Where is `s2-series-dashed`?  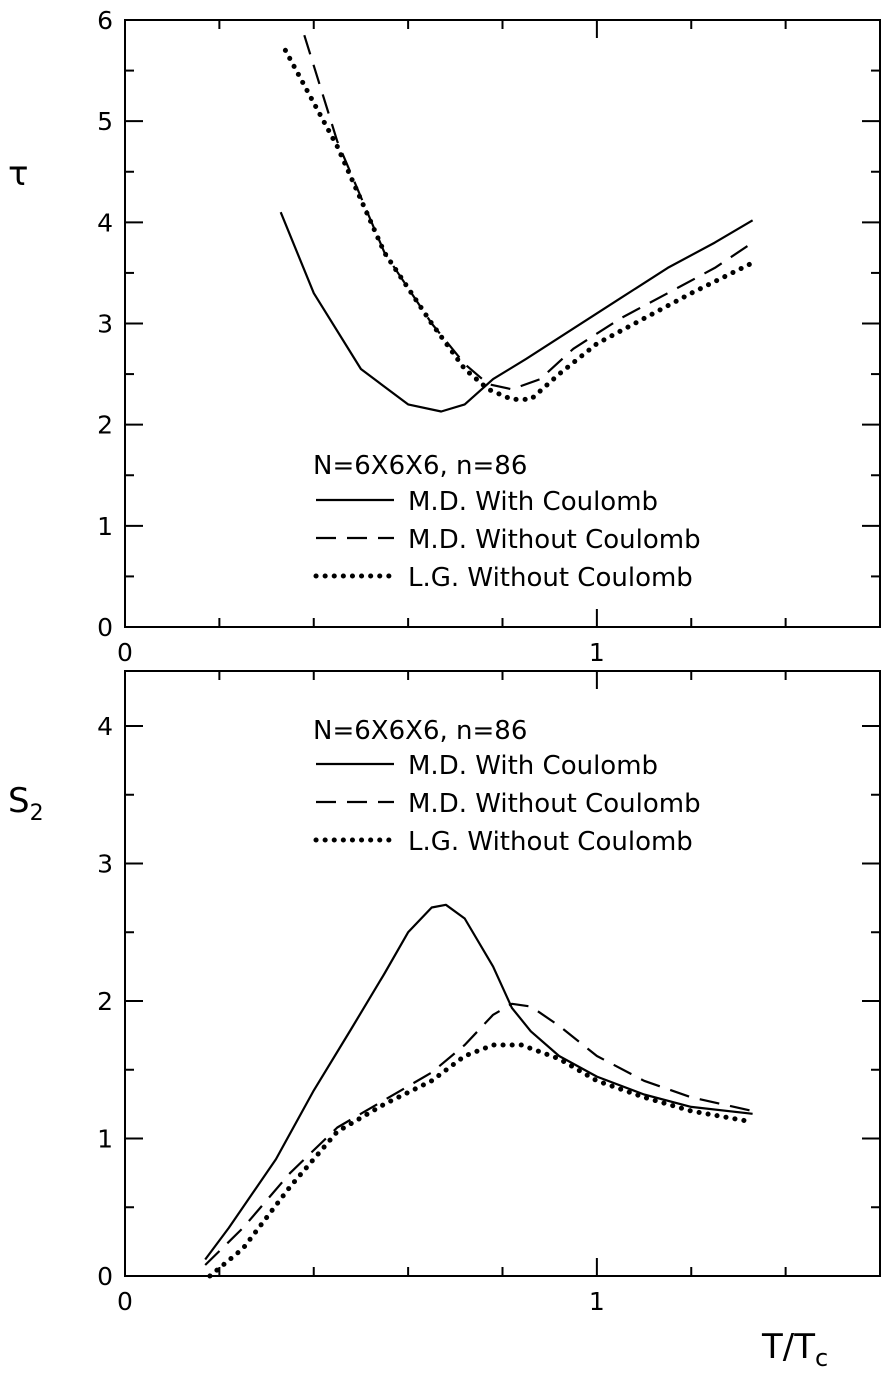 s2-series-dashed is located at coordinates (478, 1134).